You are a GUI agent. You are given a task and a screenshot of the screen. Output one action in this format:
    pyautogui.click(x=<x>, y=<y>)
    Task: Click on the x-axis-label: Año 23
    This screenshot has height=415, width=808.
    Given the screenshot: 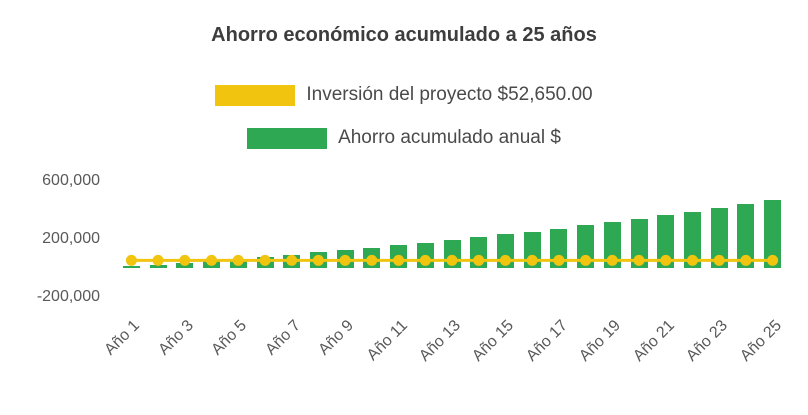 What is the action you would take?
    pyautogui.click(x=707, y=341)
    